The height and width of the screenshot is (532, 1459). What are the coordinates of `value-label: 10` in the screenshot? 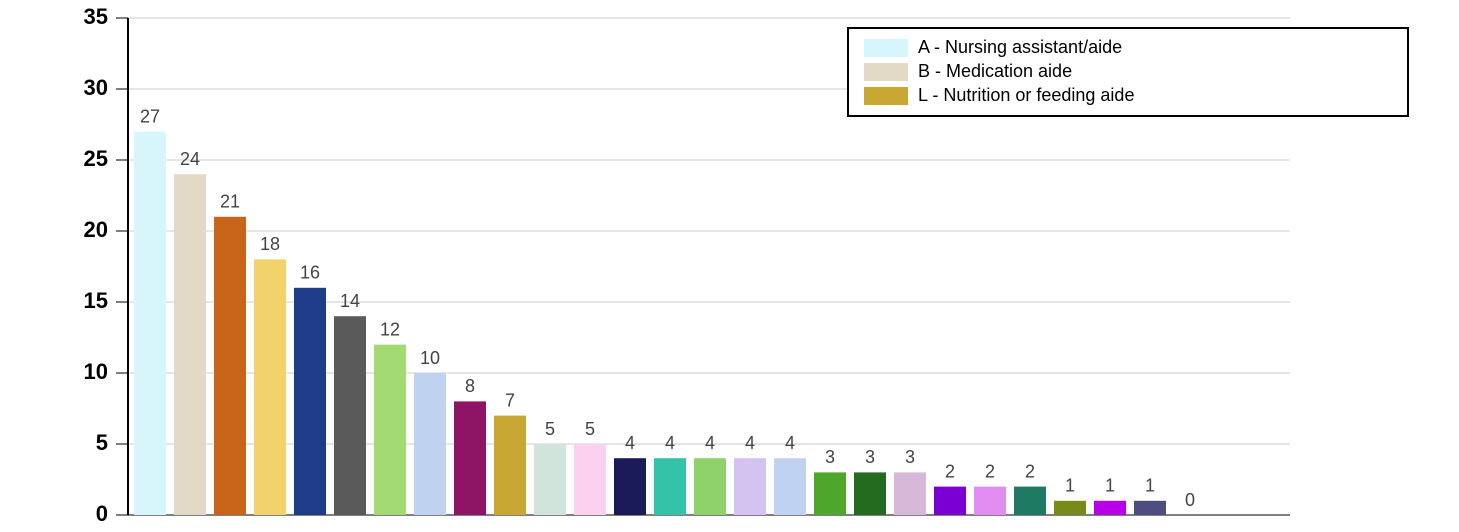 It's located at (430, 358).